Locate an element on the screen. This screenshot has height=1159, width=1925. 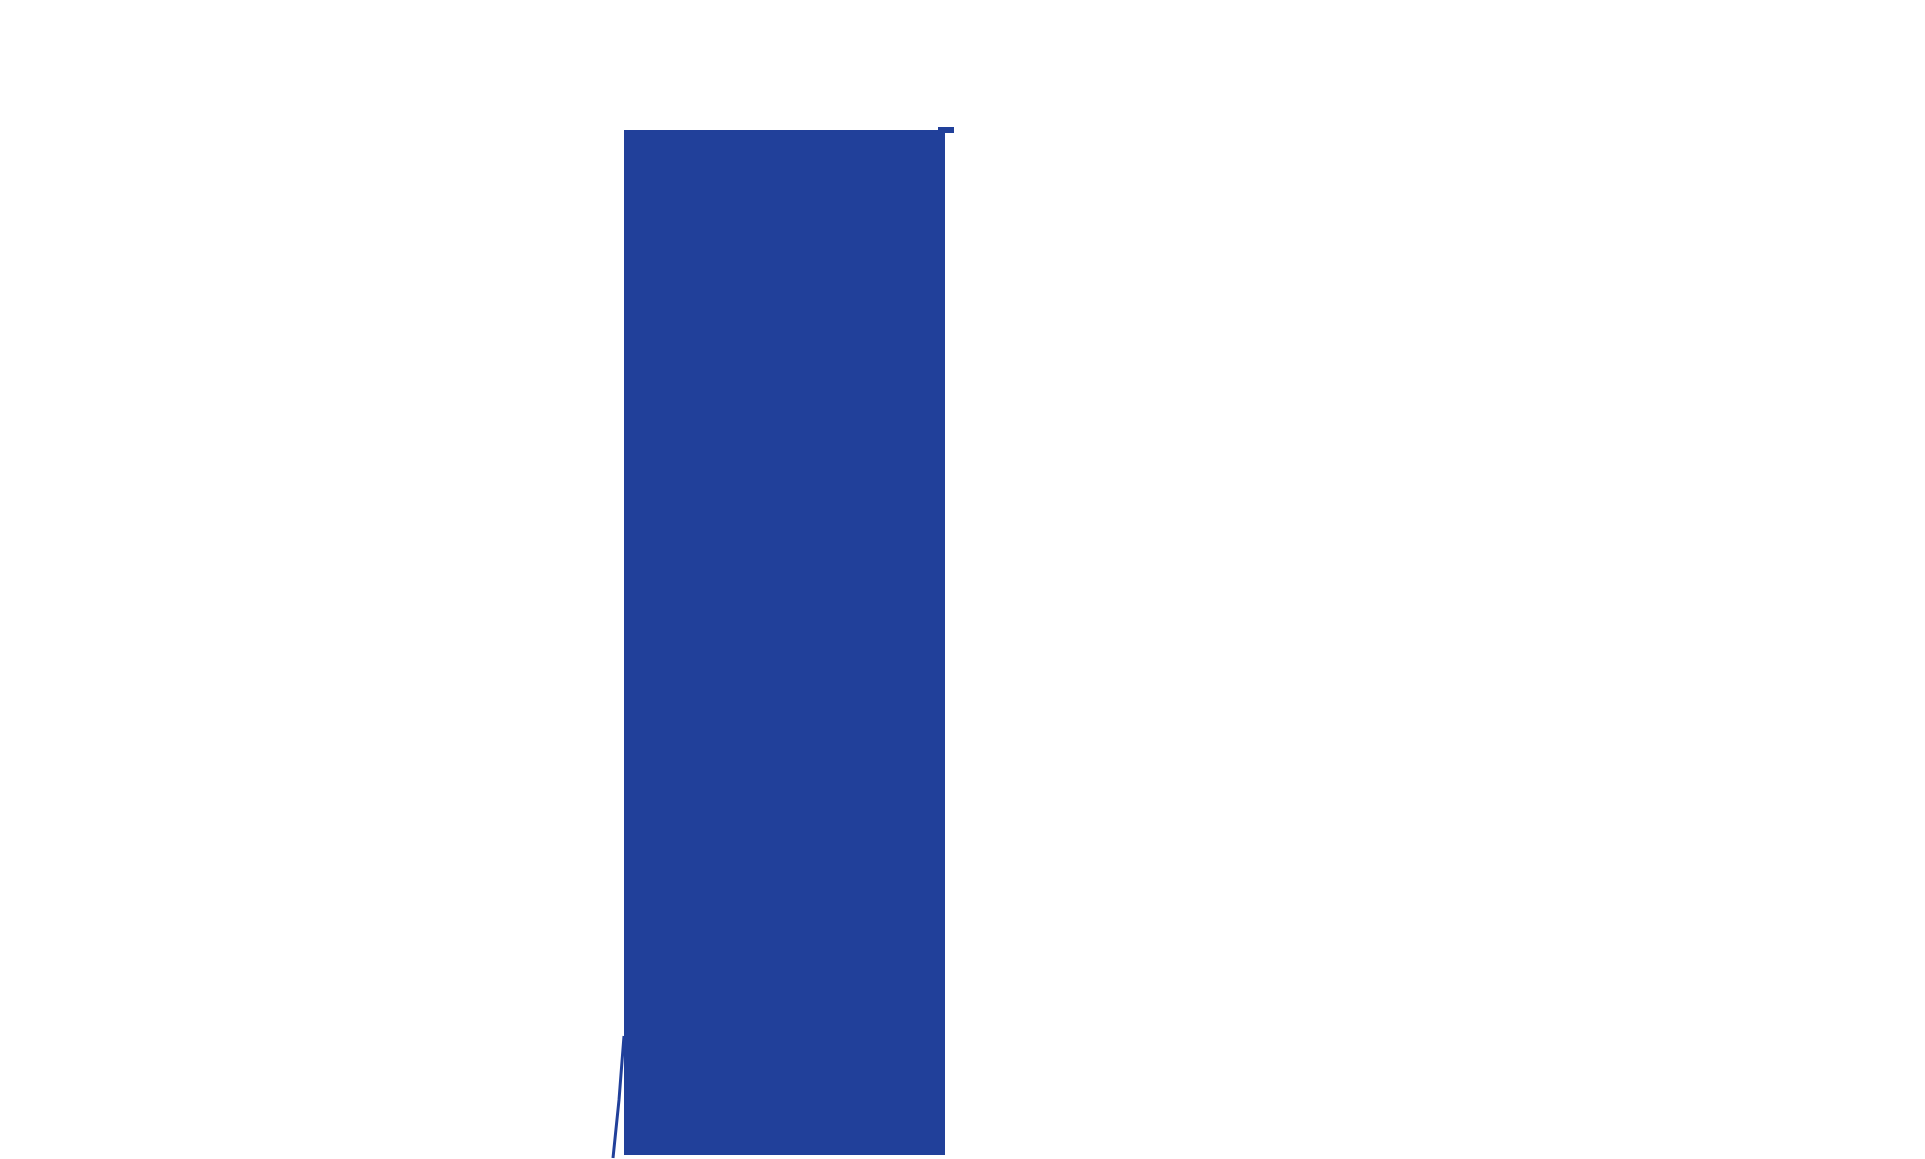
brush-stroke-top-tail is located at coordinates (946, 130).